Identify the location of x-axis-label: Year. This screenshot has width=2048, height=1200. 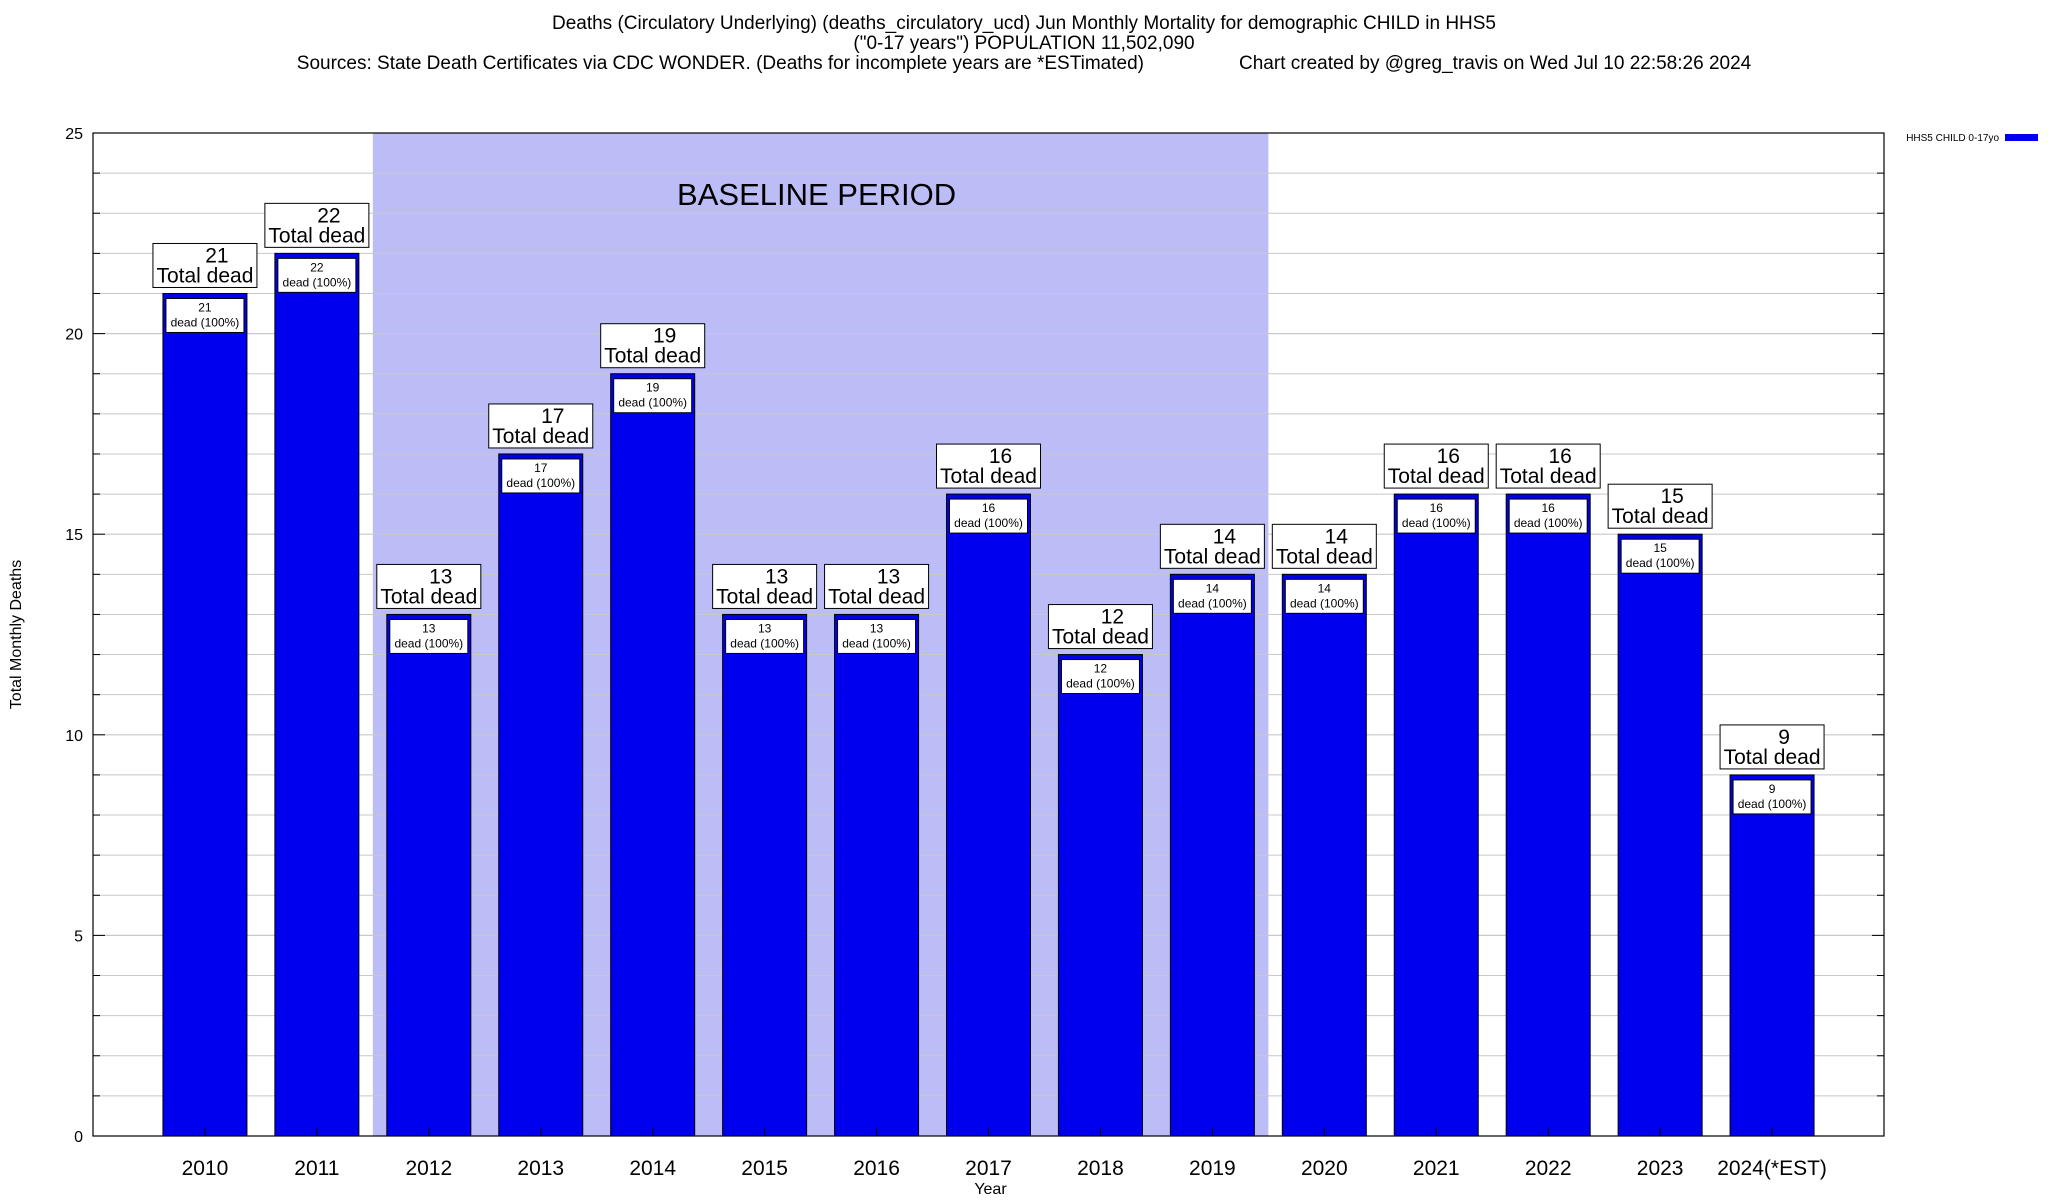
(990, 1189).